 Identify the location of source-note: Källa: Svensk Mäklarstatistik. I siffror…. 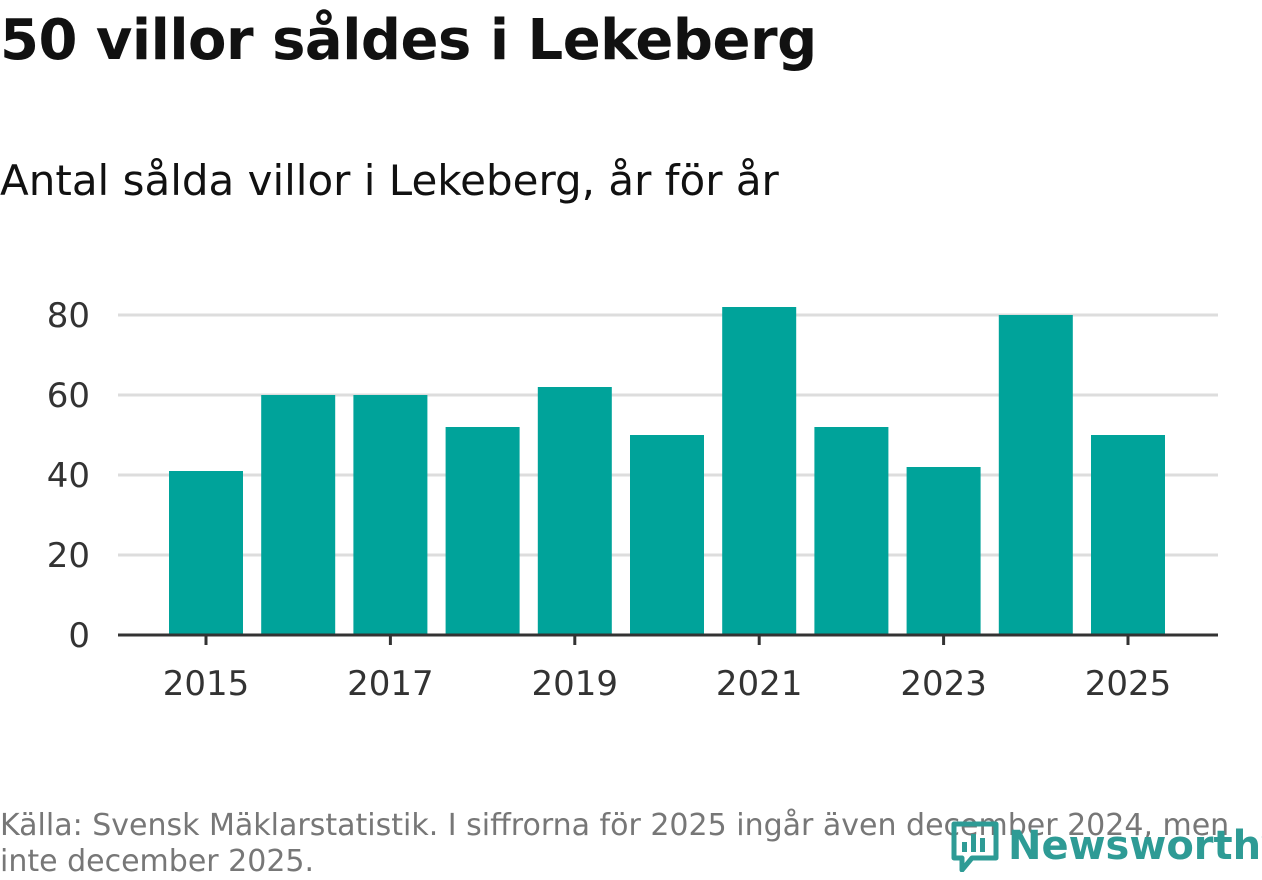
(615, 843).